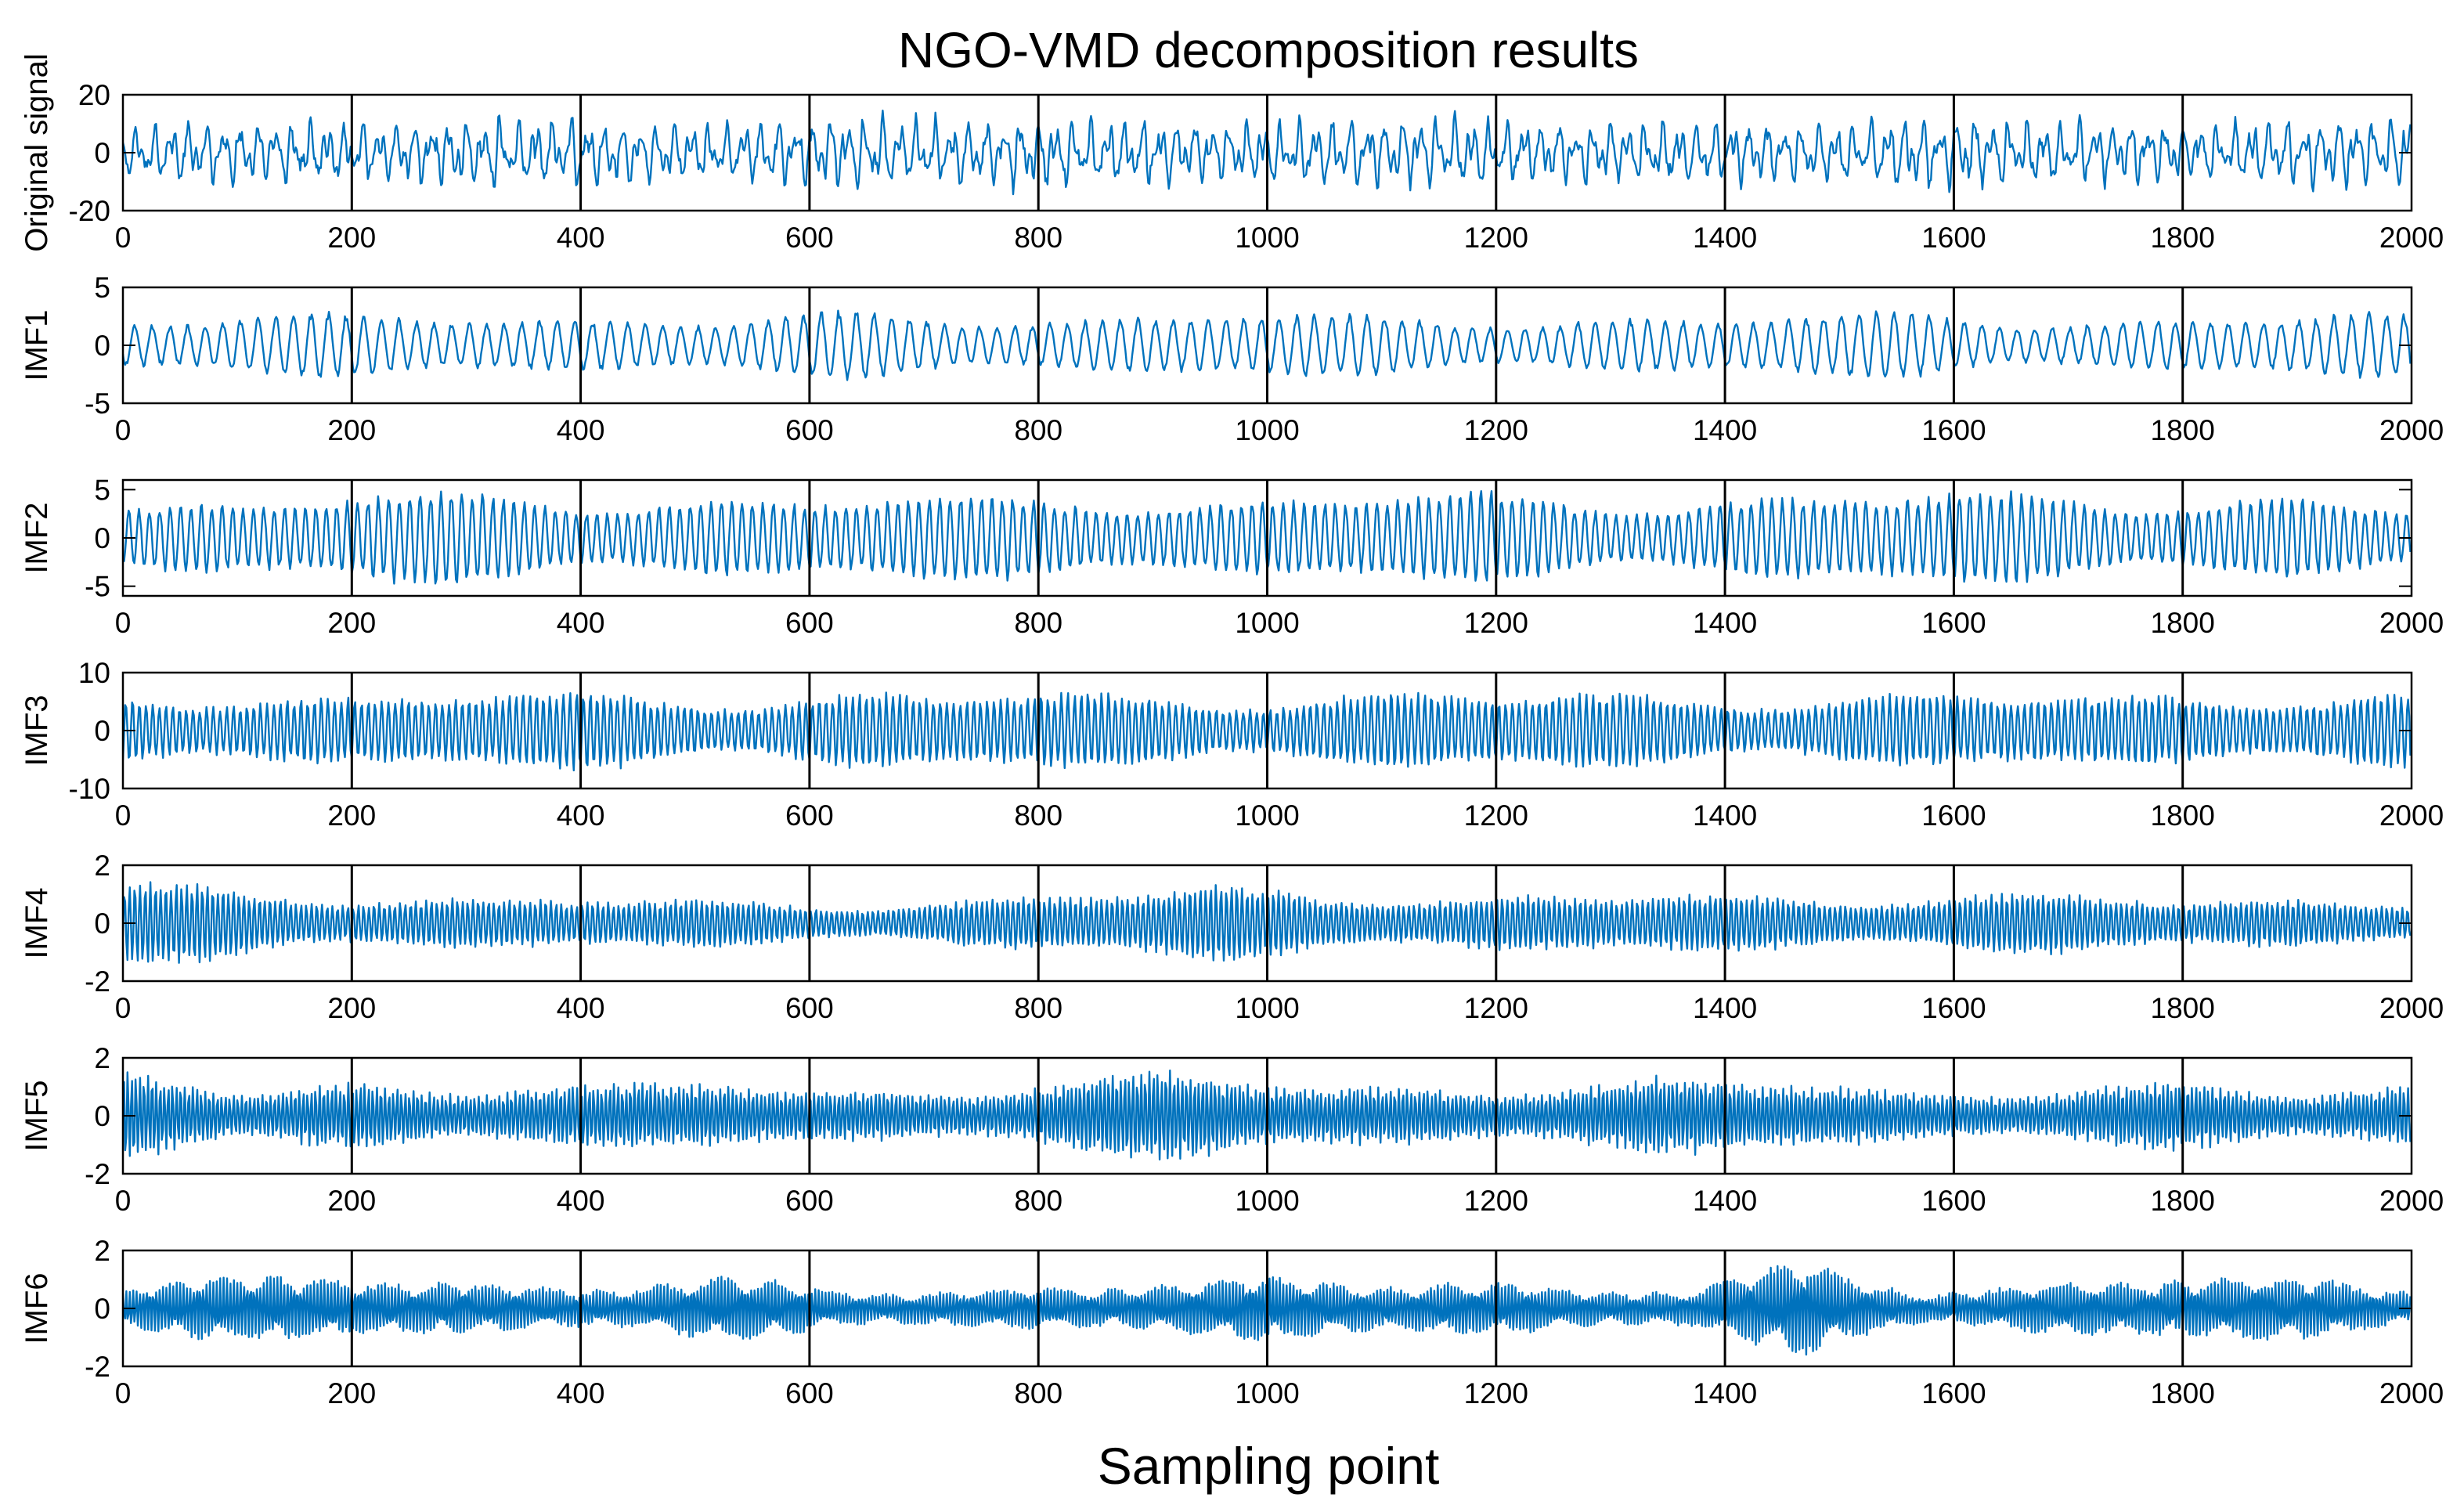 The image size is (2464, 1512). Describe the element at coordinates (37, 152) in the screenshot. I see `y-axis-label: Original signal` at that location.